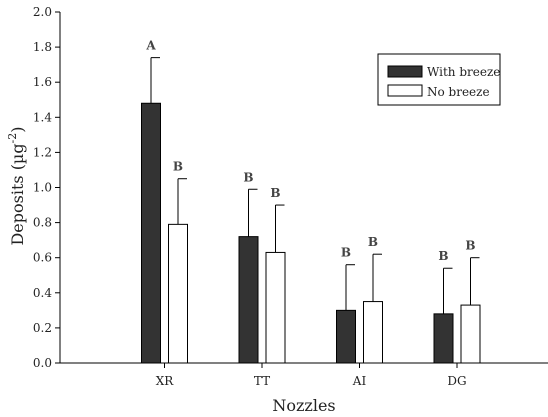 This screenshot has width=548, height=417. Describe the element at coordinates (262, 381) in the screenshot. I see `x-tick-label: TT` at that location.